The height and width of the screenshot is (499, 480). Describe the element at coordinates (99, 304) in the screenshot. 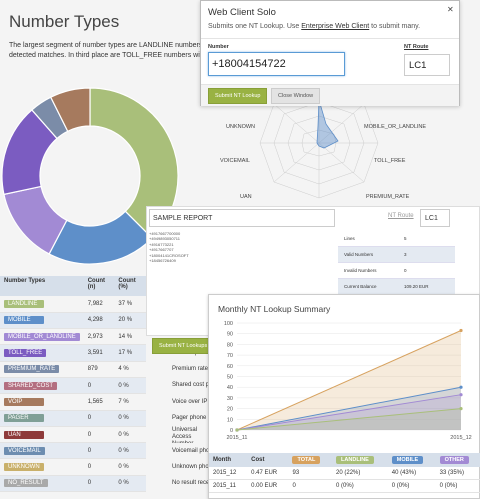

I see `count-cell: 7,982` at that location.